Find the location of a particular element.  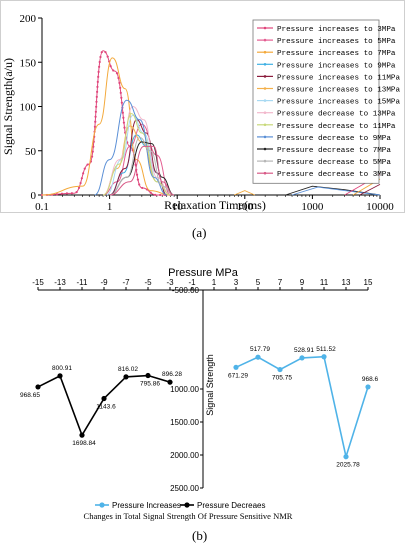

x-tick-label: 10 is located at coordinates (178, 207).